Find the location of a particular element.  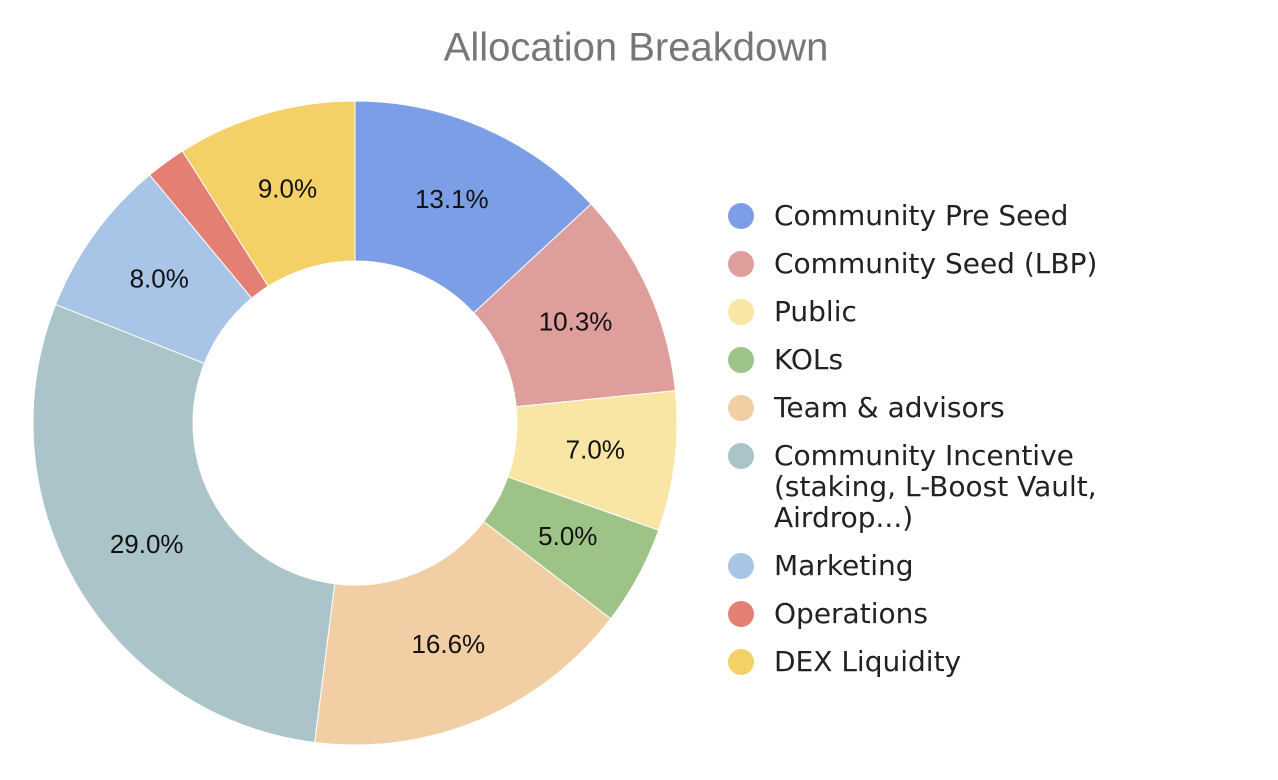

slice-label: 16.6% is located at coordinates (448, 644).